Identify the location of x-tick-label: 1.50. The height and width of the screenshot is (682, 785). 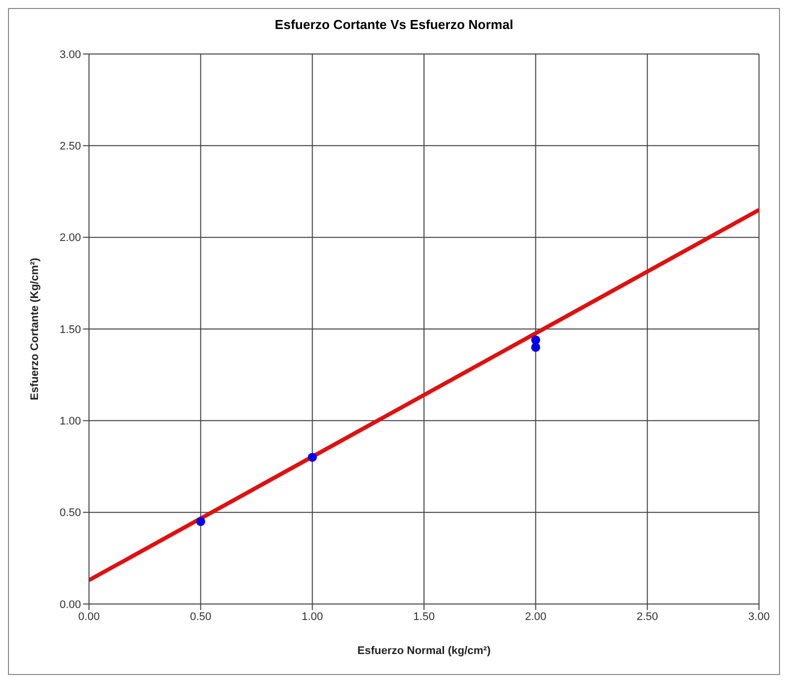
(424, 616).